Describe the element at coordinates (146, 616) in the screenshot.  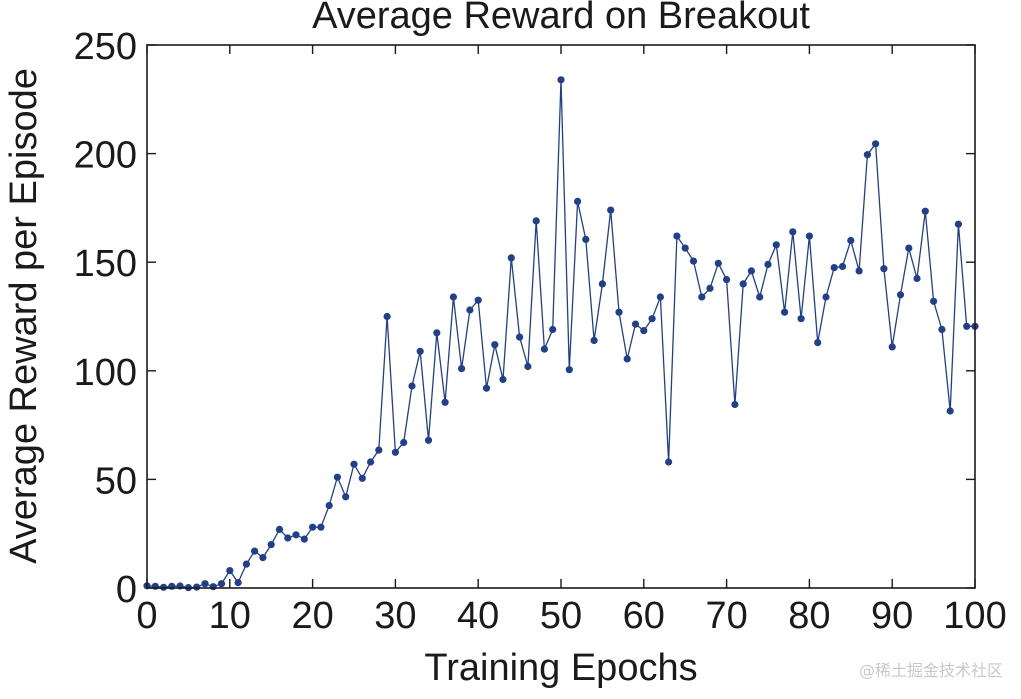
I see `x-tick-label: 0` at that location.